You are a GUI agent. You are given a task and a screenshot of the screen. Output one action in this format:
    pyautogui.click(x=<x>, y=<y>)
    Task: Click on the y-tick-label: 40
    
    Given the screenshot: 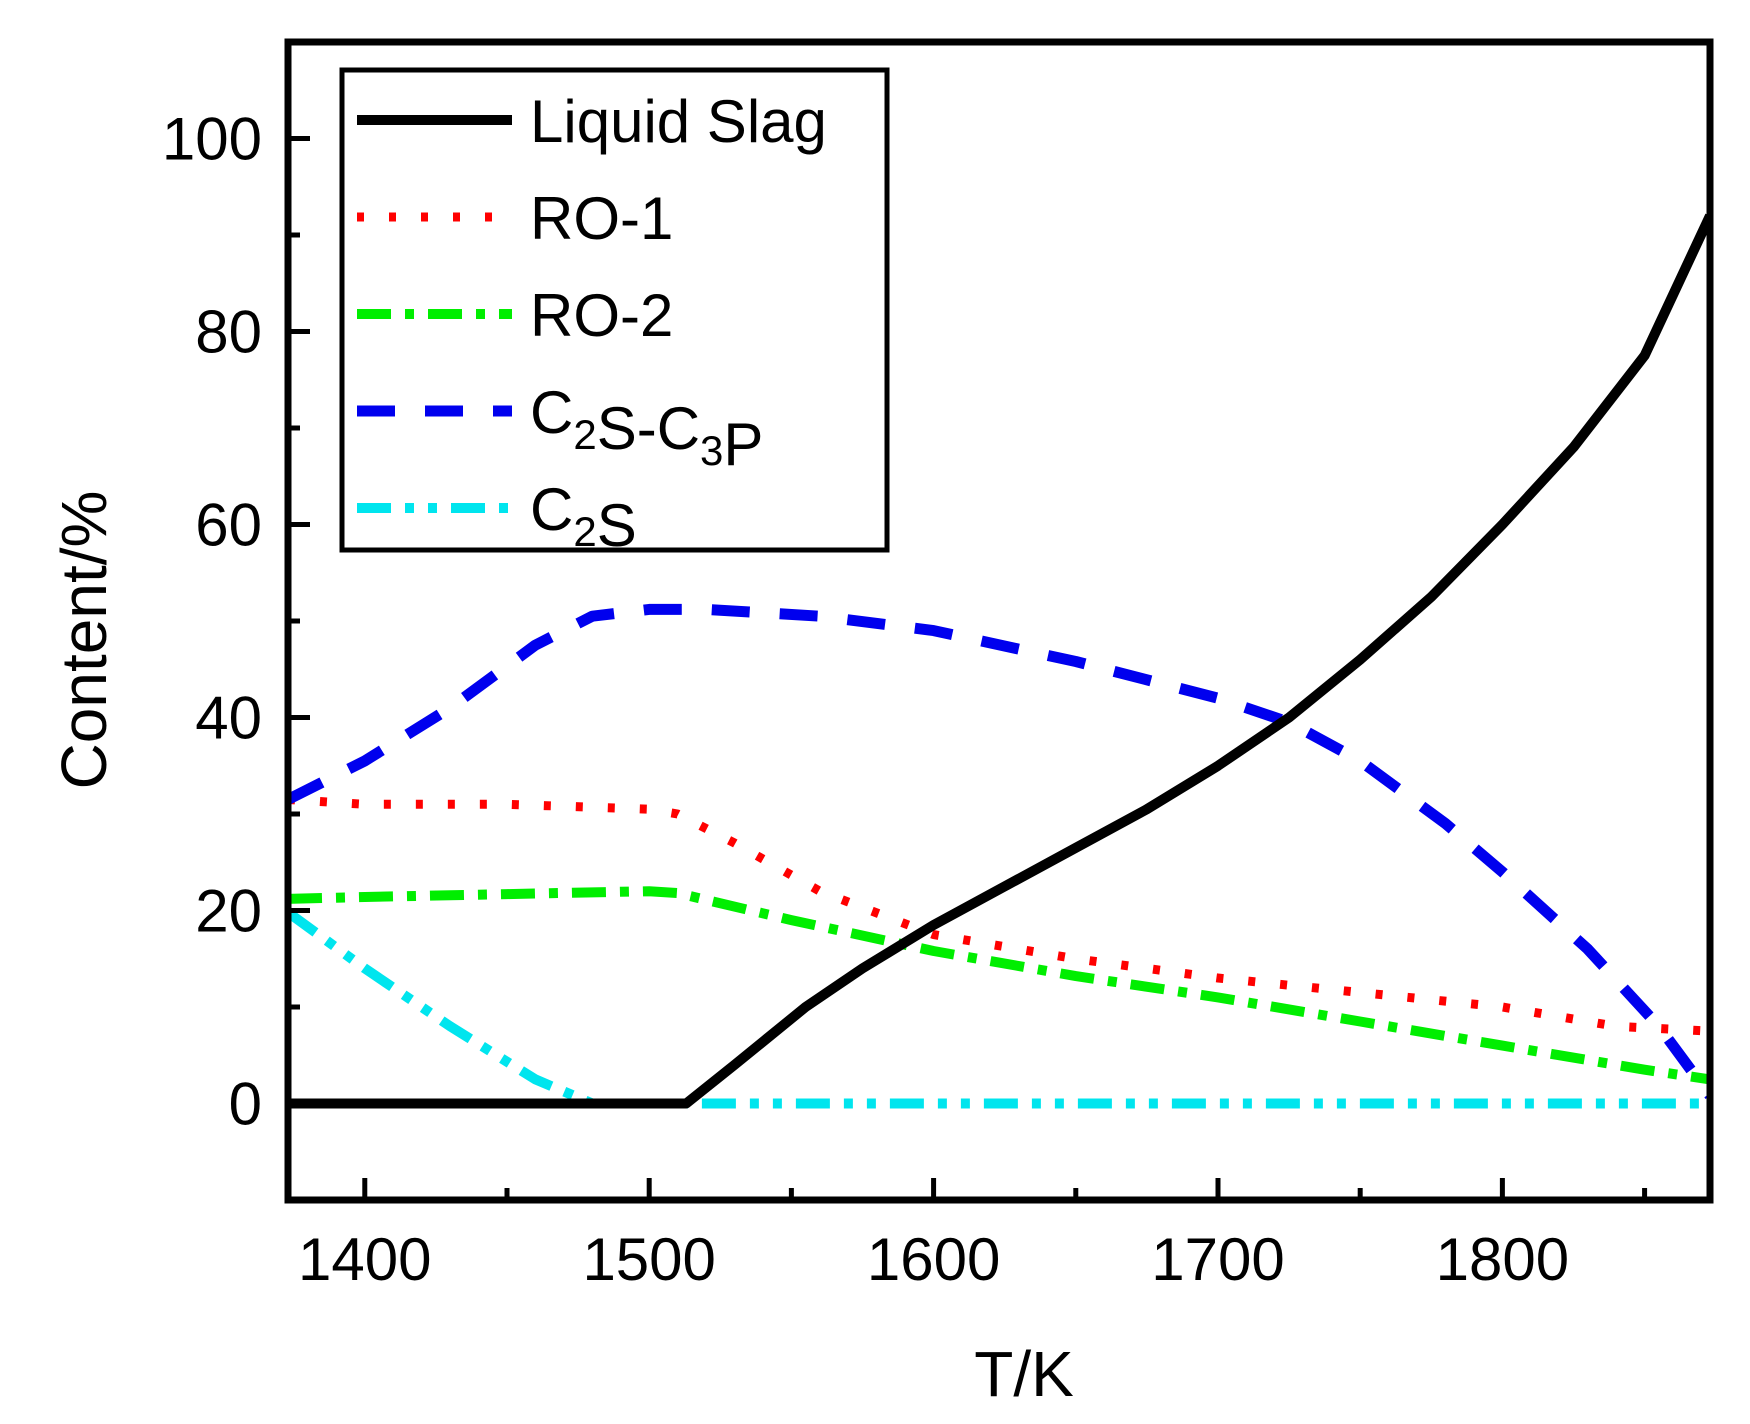 What is the action you would take?
    pyautogui.click(x=228, y=718)
    